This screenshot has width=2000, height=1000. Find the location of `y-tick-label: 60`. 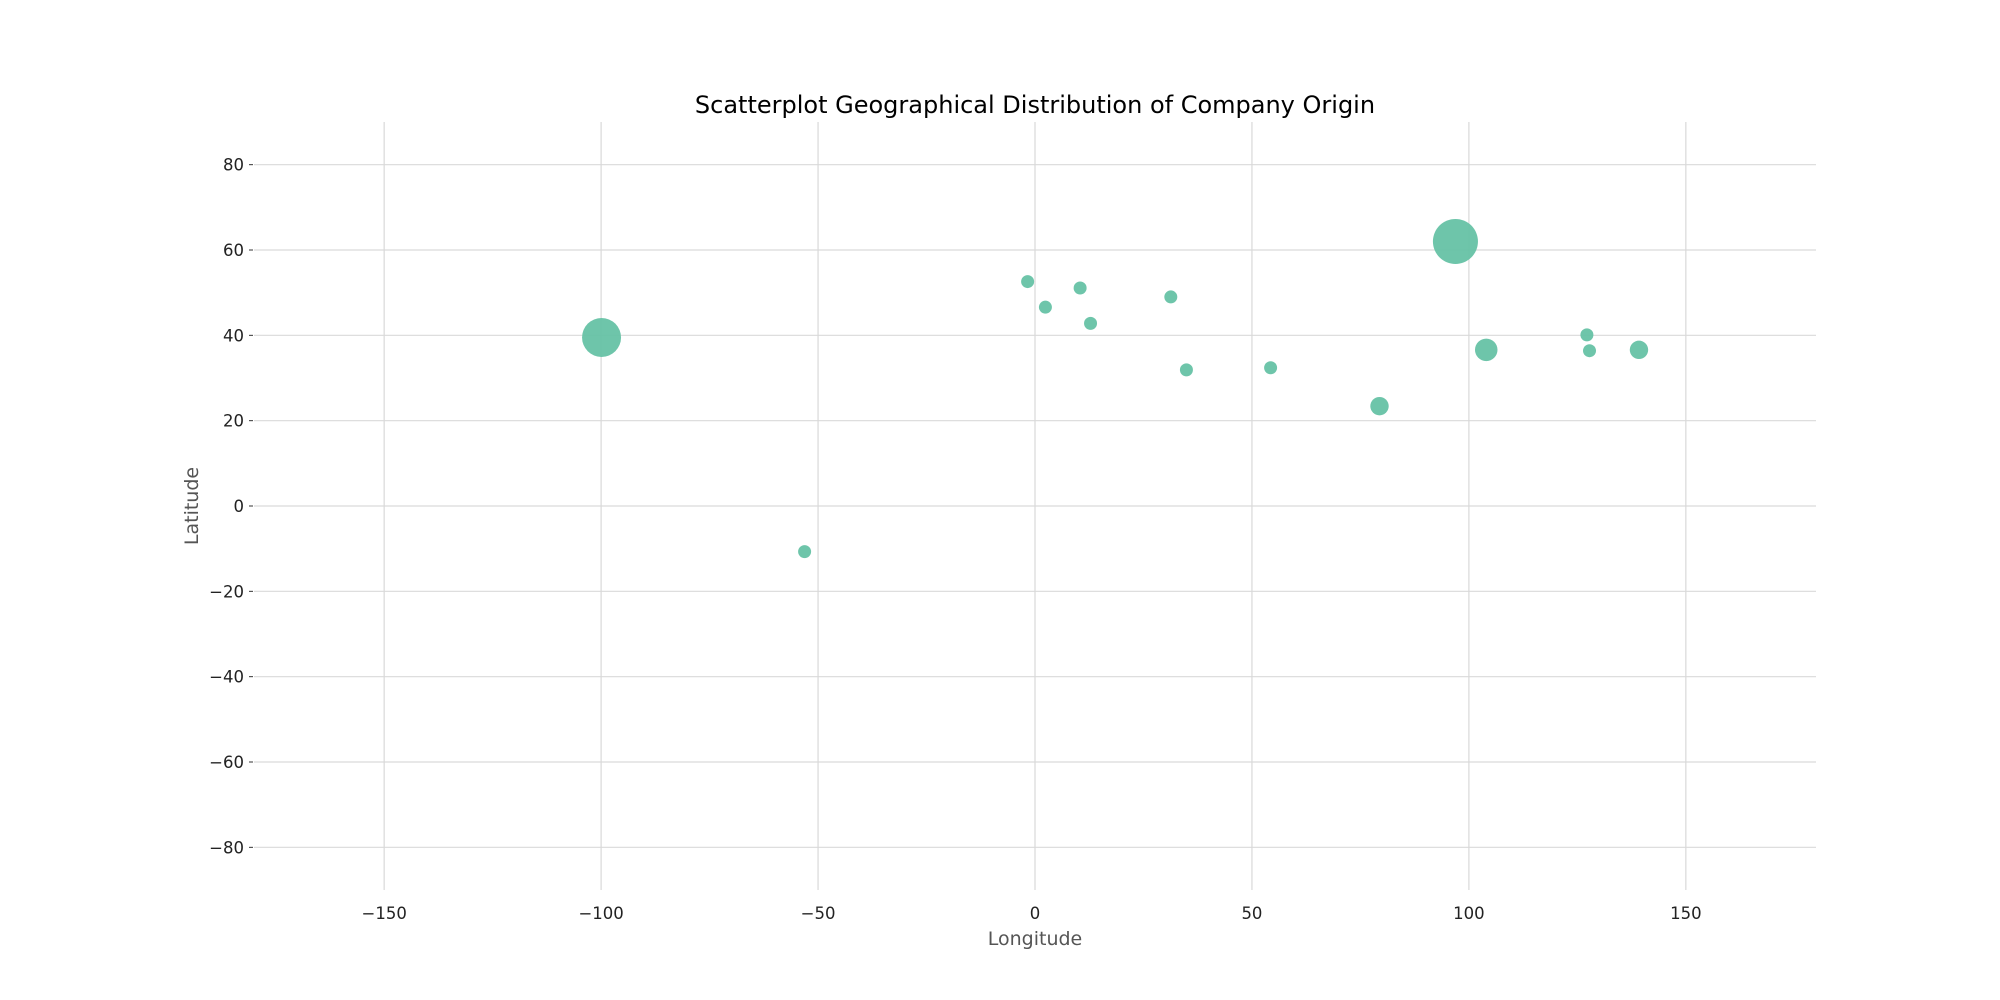

y-tick-label: 60 is located at coordinates (233, 250).